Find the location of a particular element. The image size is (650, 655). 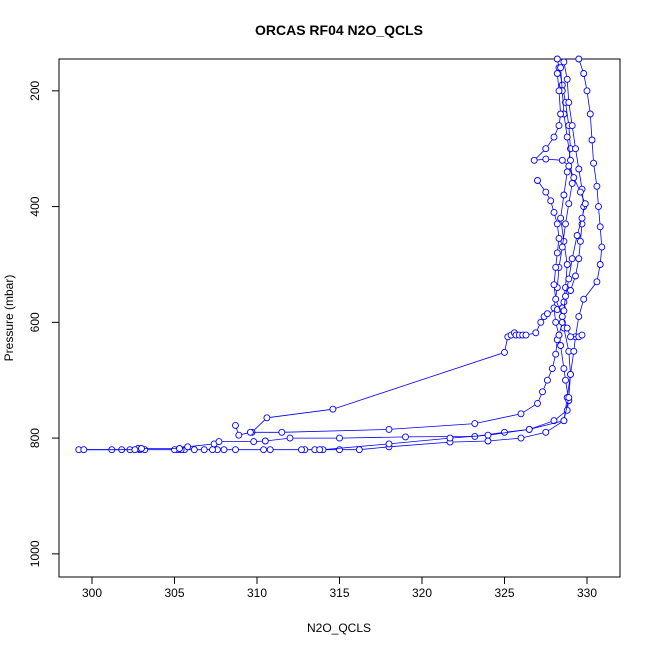

x-tick-label: 330 is located at coordinates (587, 593).